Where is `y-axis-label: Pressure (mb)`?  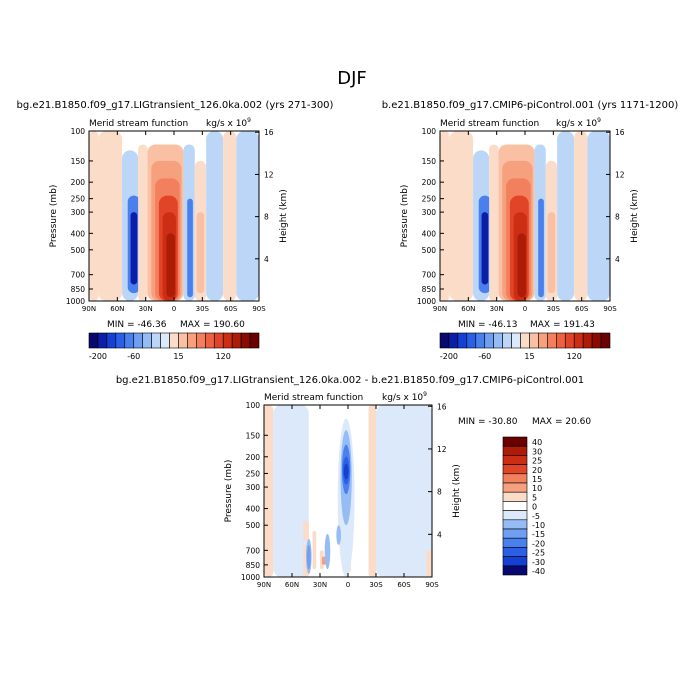 y-axis-label: Pressure (mb) is located at coordinates (54, 216).